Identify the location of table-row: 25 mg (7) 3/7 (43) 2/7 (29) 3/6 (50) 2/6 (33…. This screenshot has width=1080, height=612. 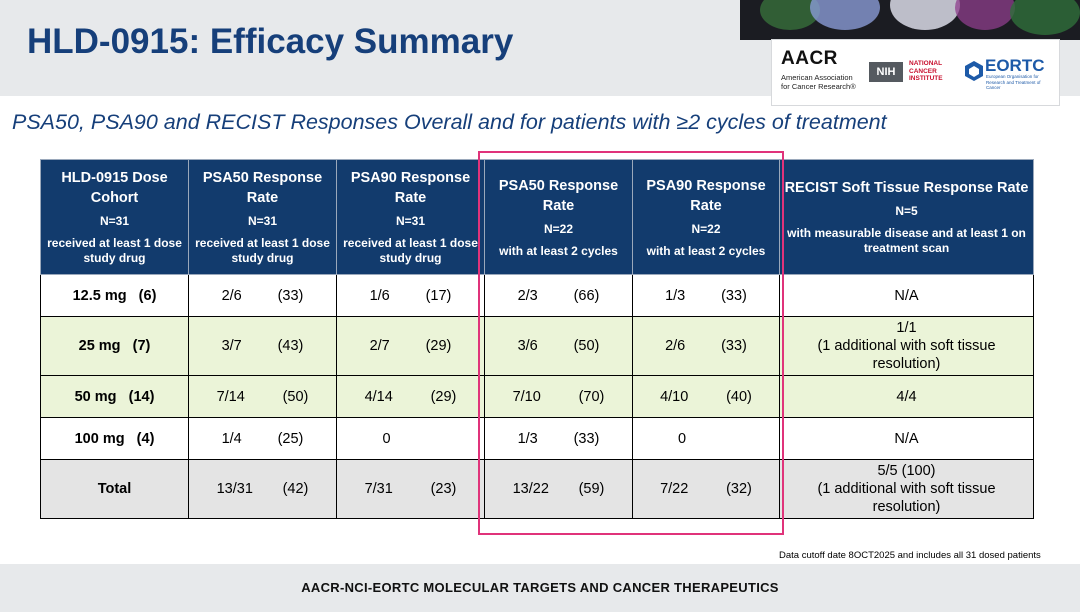
(537, 346).